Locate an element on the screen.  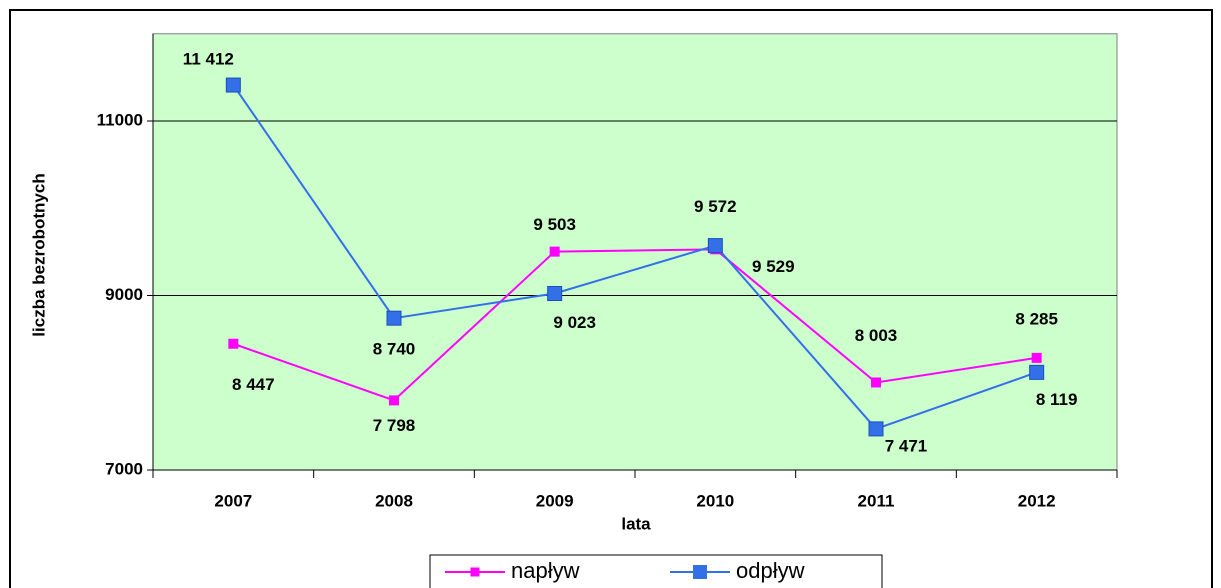
data-label: 7 798 is located at coordinates (394, 425).